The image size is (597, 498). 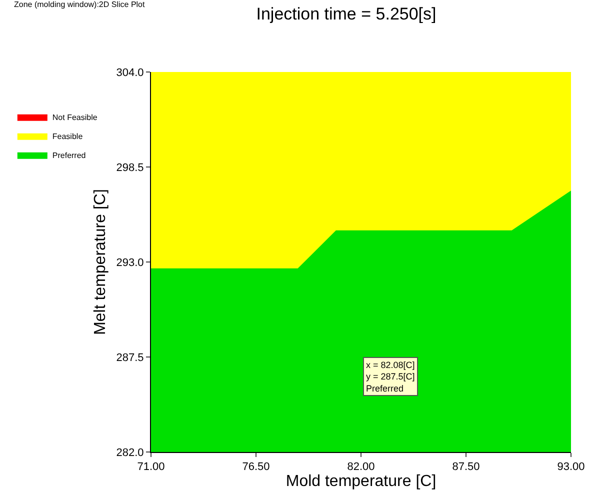 What do you see at coordinates (101, 262) in the screenshot?
I see `y-axis-title: Melt temperature [C]` at bounding box center [101, 262].